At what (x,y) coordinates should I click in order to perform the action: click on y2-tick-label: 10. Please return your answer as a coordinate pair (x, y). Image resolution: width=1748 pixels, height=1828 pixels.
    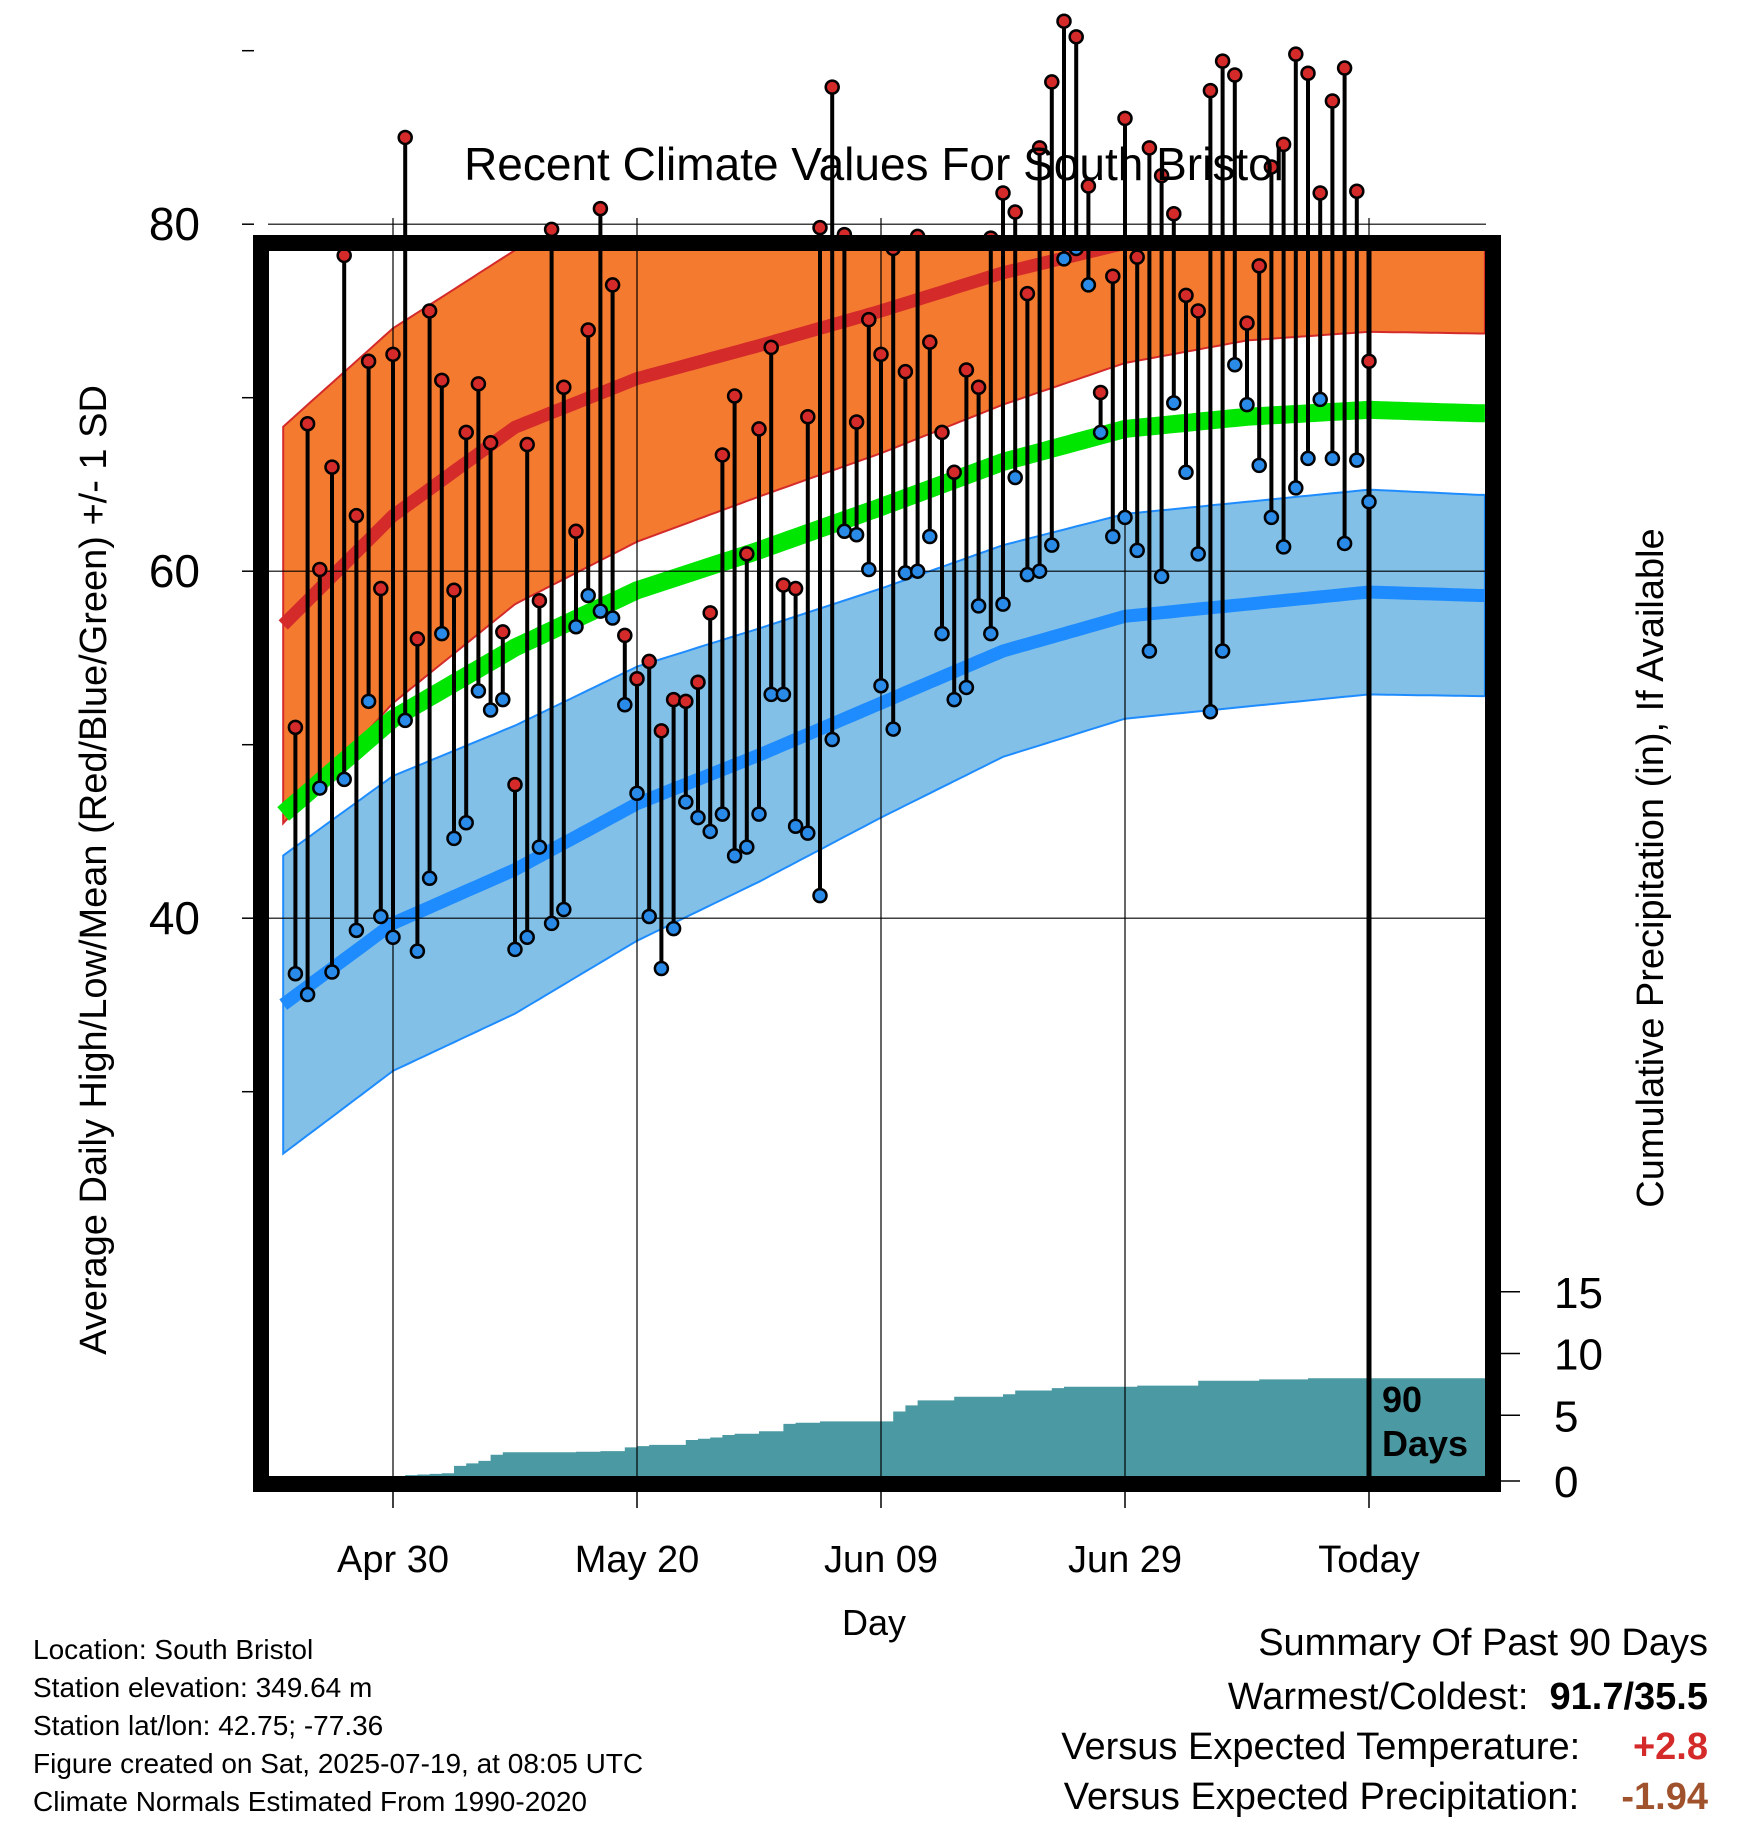
    Looking at the image, I should click on (1578, 1355).